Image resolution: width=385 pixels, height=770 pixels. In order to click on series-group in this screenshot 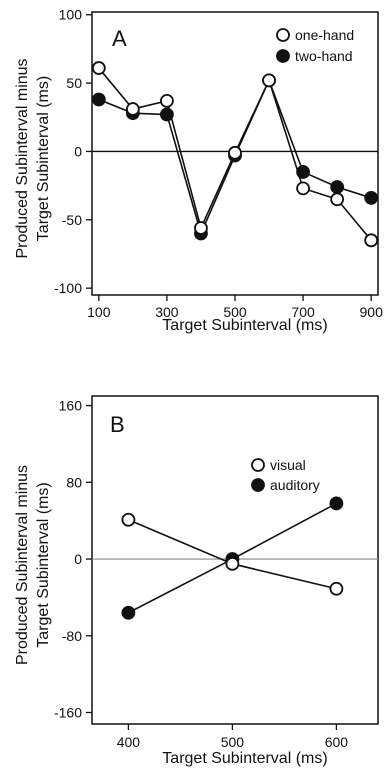, I will do `click(232, 558)`.